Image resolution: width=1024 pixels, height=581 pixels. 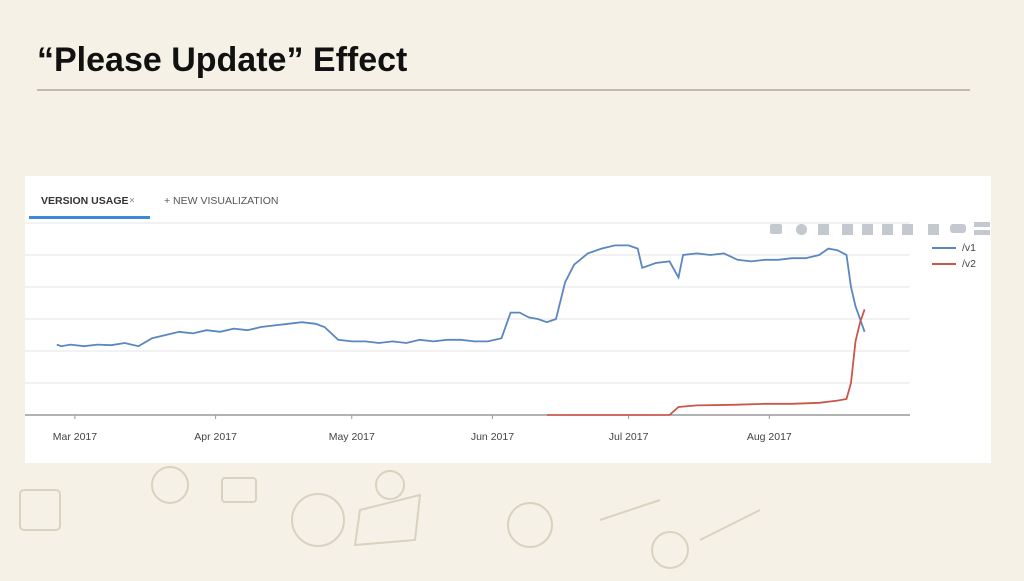 What do you see at coordinates (221, 201) in the screenshot?
I see `new-tab: + NEW VISUALIZATION` at bounding box center [221, 201].